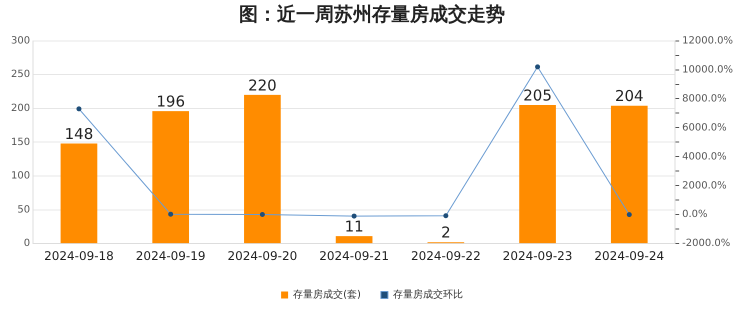 This screenshot has width=740, height=312. What do you see at coordinates (263, 255) in the screenshot?
I see `x-tick-label: 2024-09-20` at bounding box center [263, 255].